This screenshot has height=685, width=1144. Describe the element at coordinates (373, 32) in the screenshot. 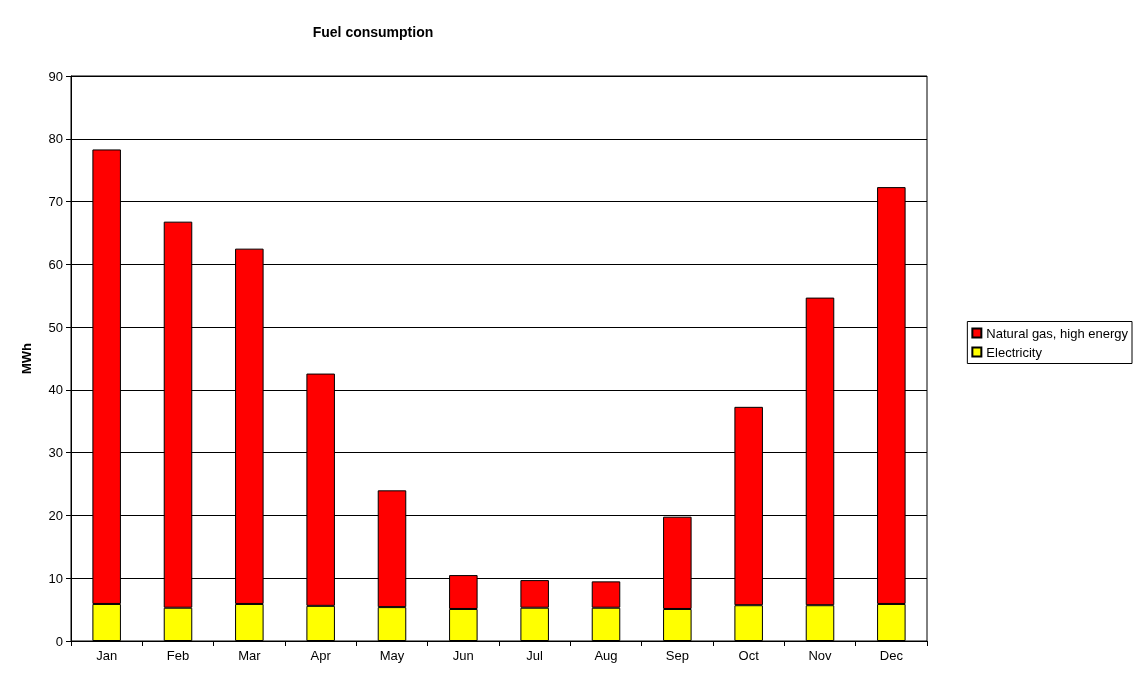

I see `chart-title: Fuel consumption` at that location.